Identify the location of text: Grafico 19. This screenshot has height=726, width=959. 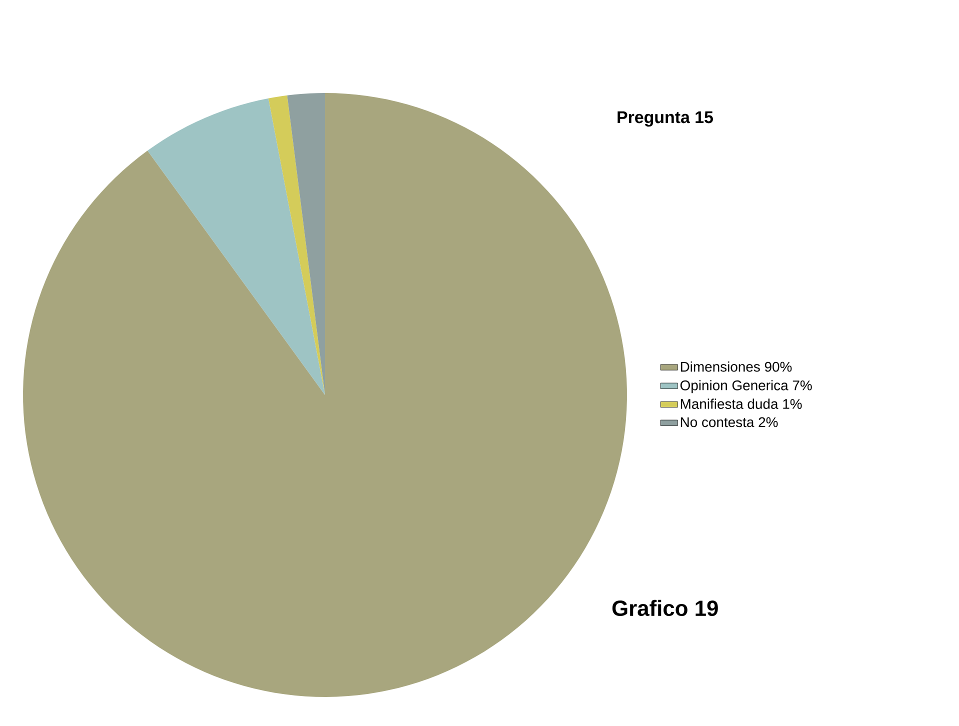
(665, 608).